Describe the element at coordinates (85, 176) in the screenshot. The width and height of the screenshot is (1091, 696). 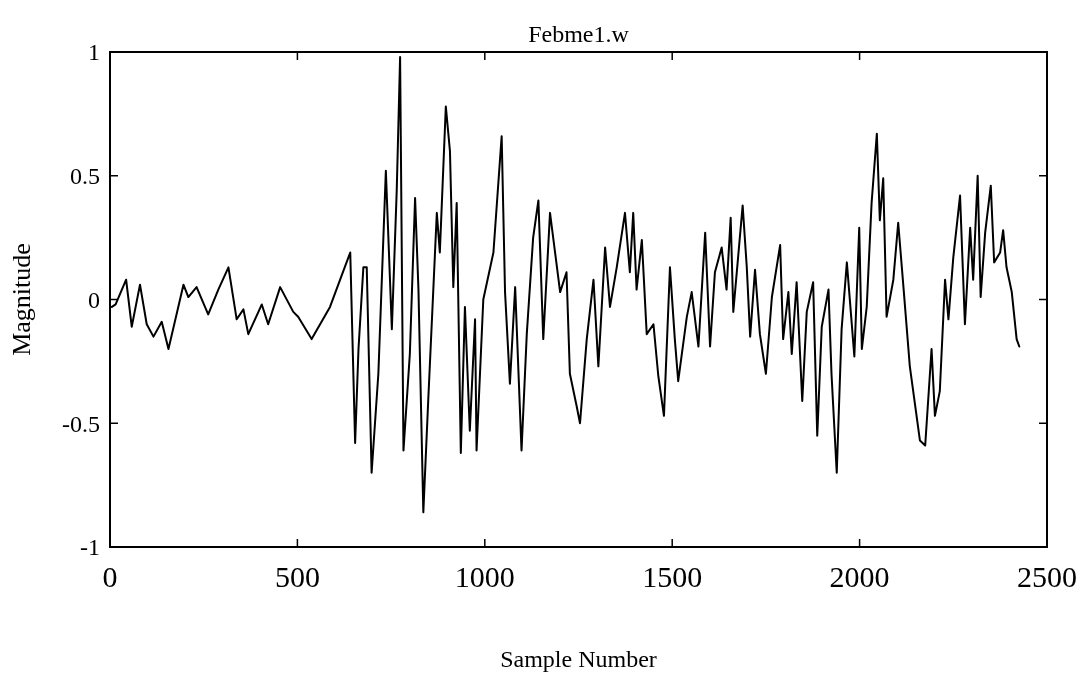
I see `y-tick-label: 0.5` at that location.